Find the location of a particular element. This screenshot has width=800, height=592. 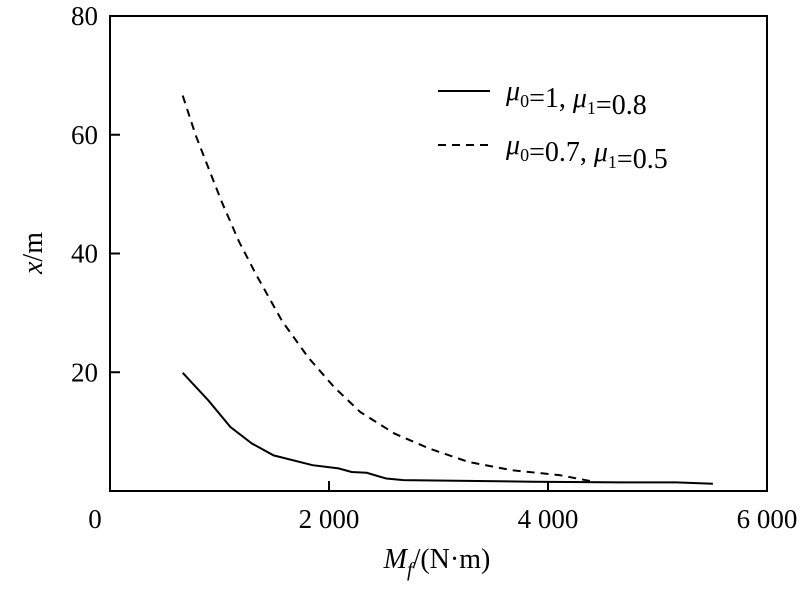

x-axis-label: Mf/(N·m) is located at coordinates (437, 562).